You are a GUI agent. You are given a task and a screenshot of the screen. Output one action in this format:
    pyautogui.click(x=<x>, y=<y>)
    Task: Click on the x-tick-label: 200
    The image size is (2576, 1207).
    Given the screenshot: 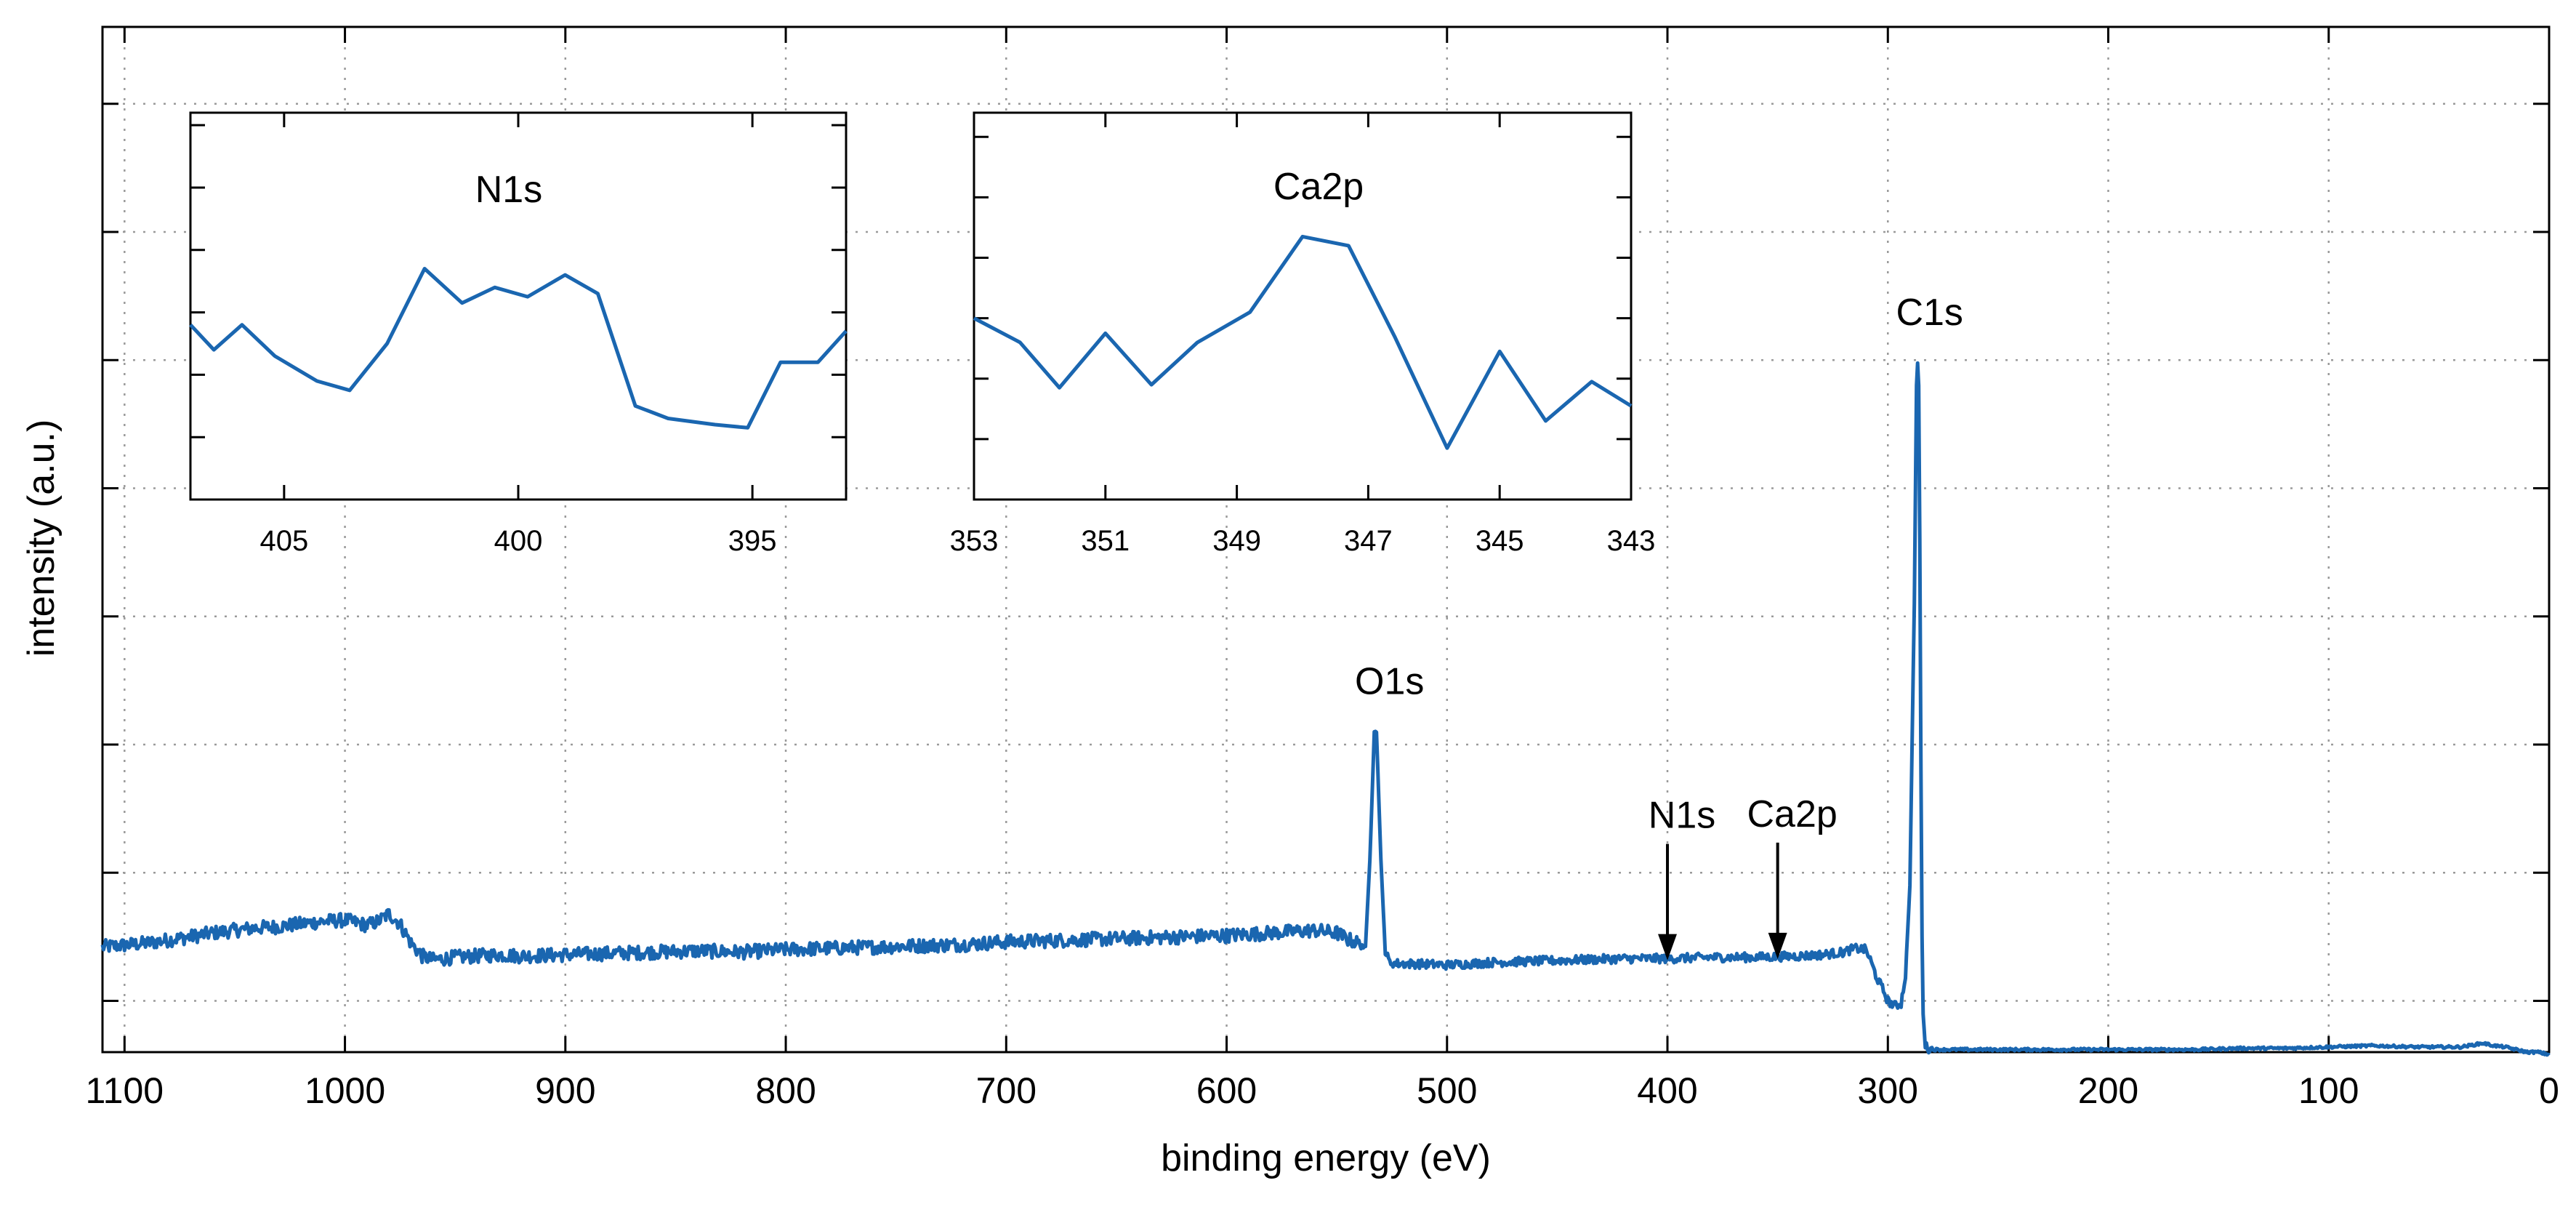 What is the action you would take?
    pyautogui.click(x=2108, y=1090)
    